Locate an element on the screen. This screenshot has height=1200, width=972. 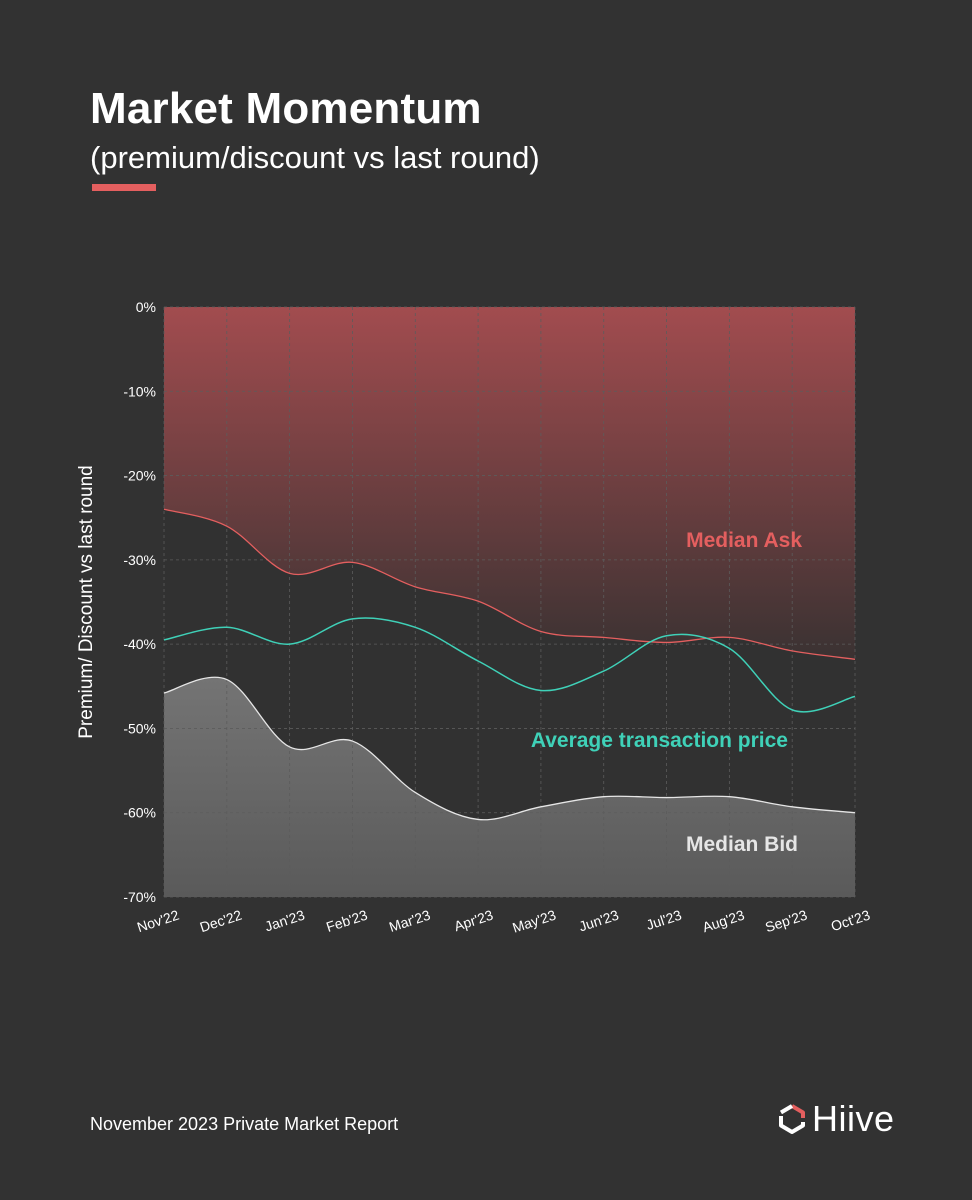
x-tick-label: Mar'23 is located at coordinates (409, 921).